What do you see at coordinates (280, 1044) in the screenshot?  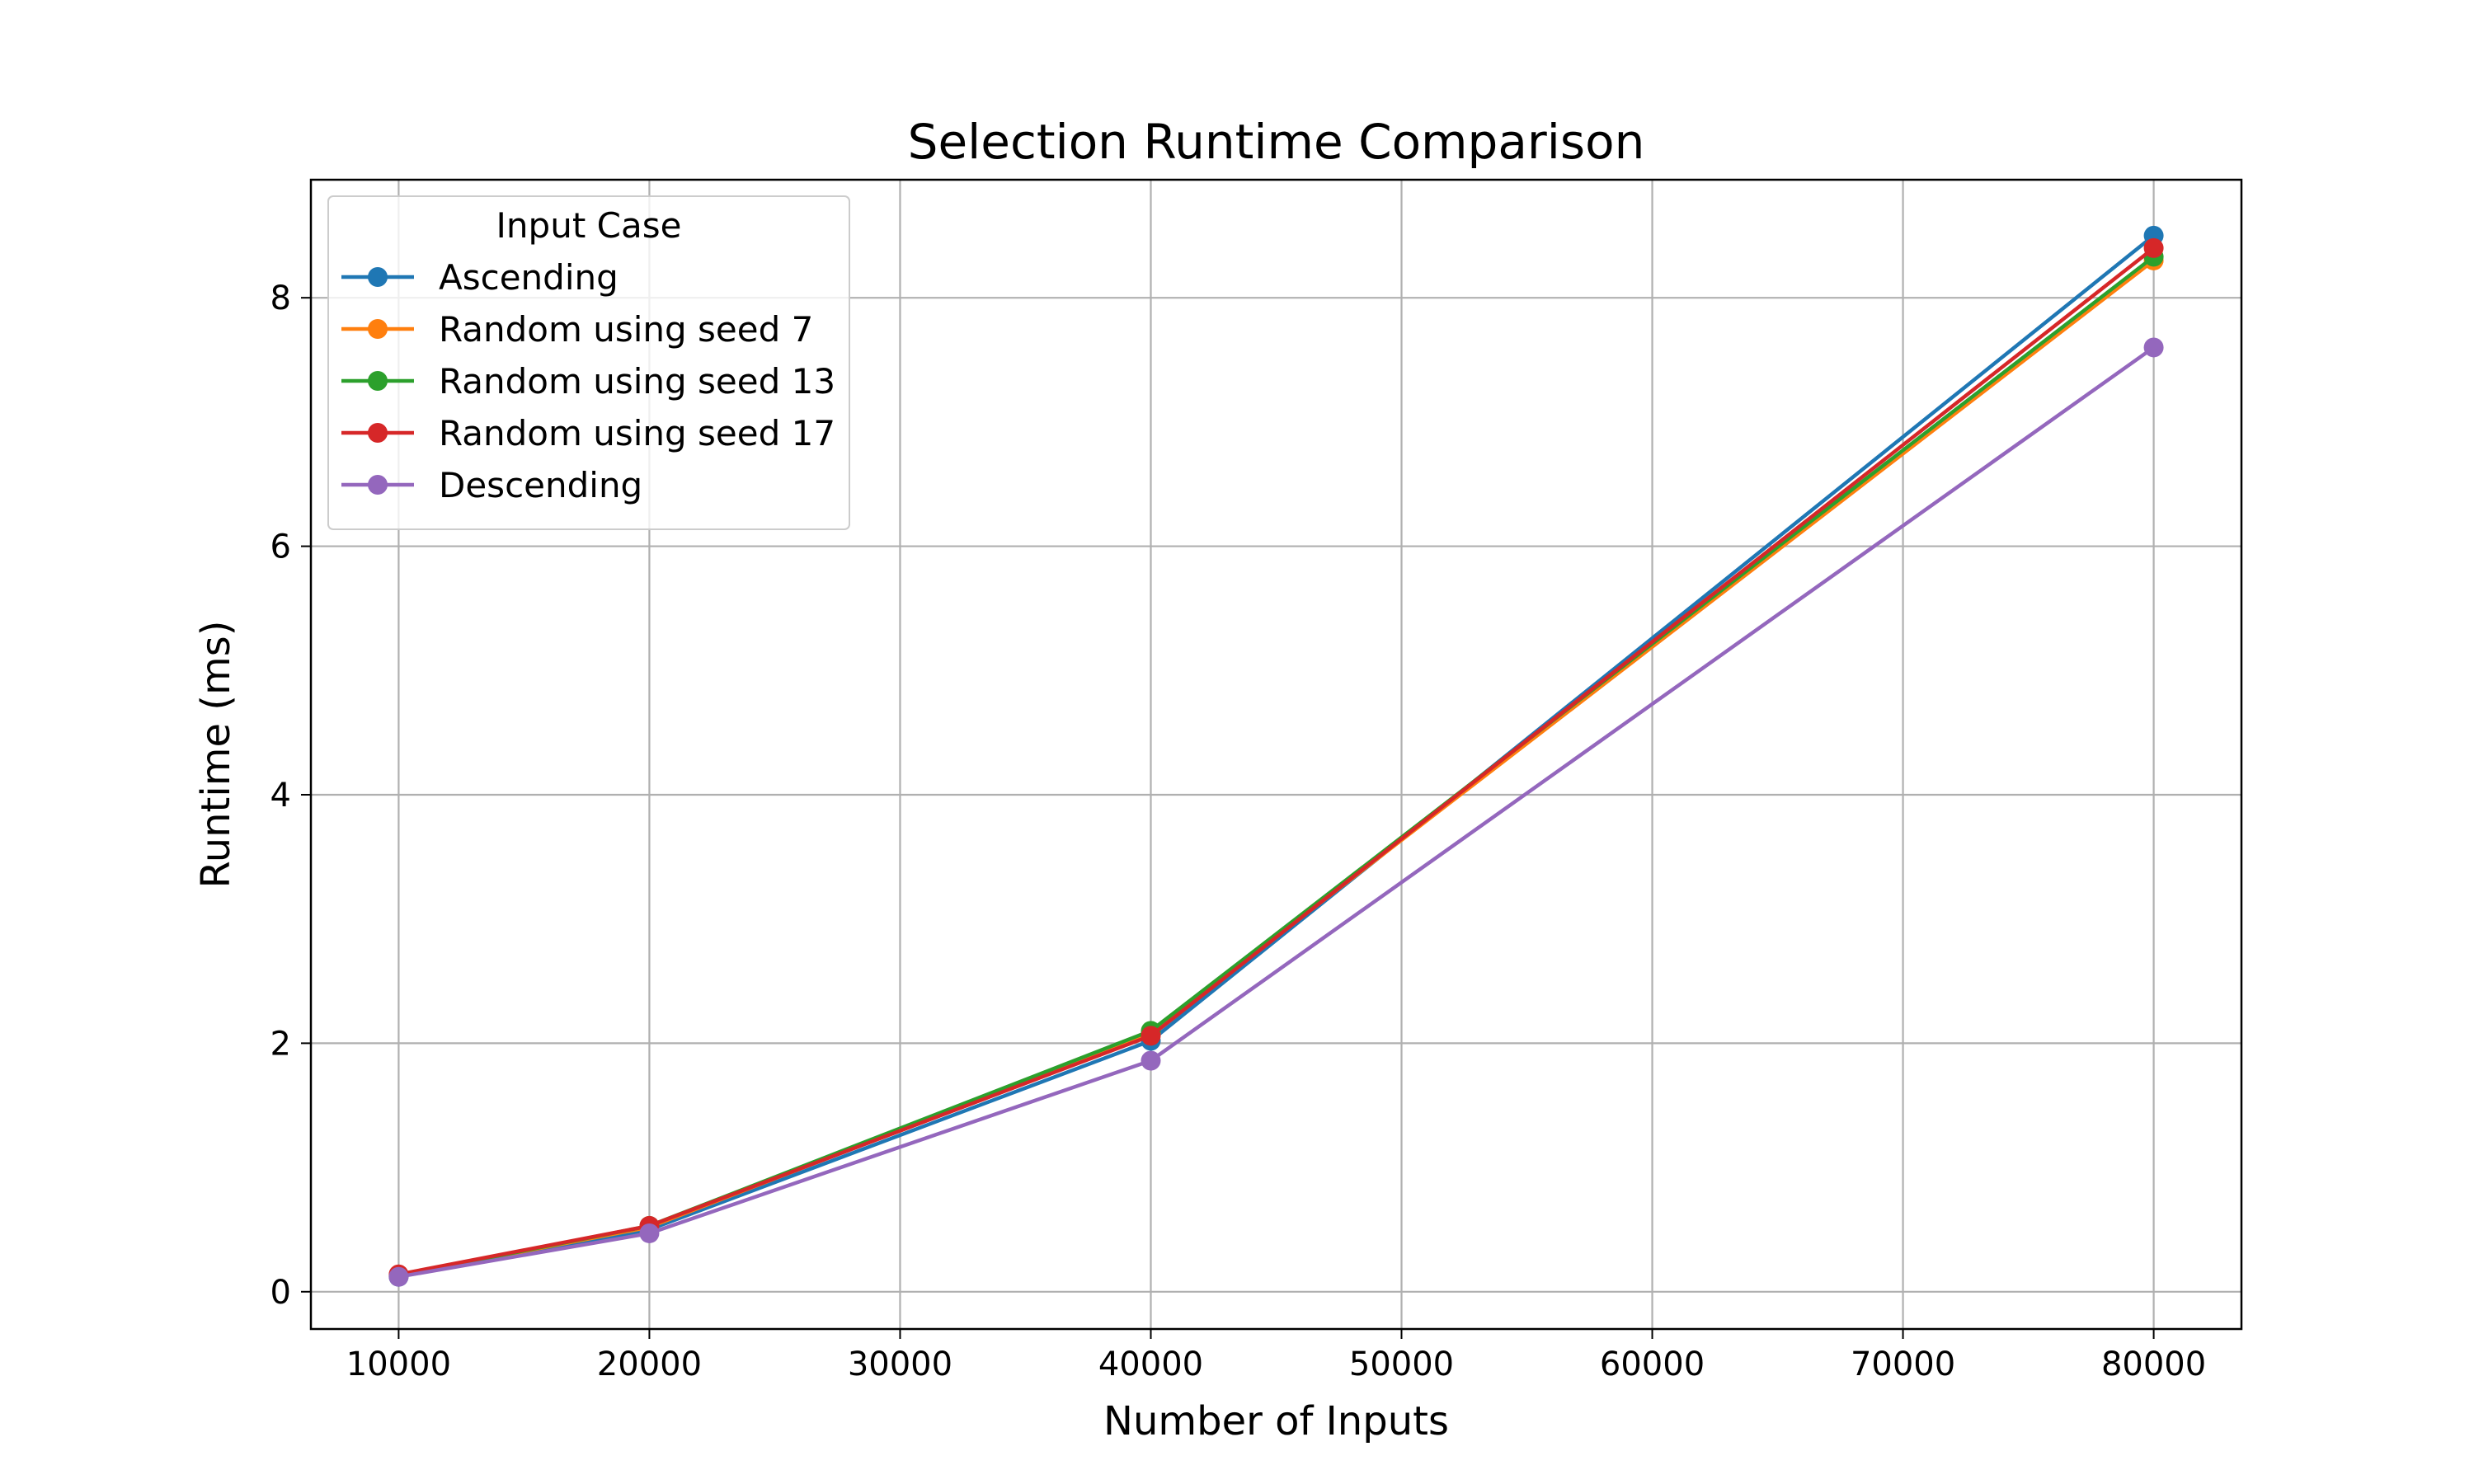 I see `y-tick-label: 2` at bounding box center [280, 1044].